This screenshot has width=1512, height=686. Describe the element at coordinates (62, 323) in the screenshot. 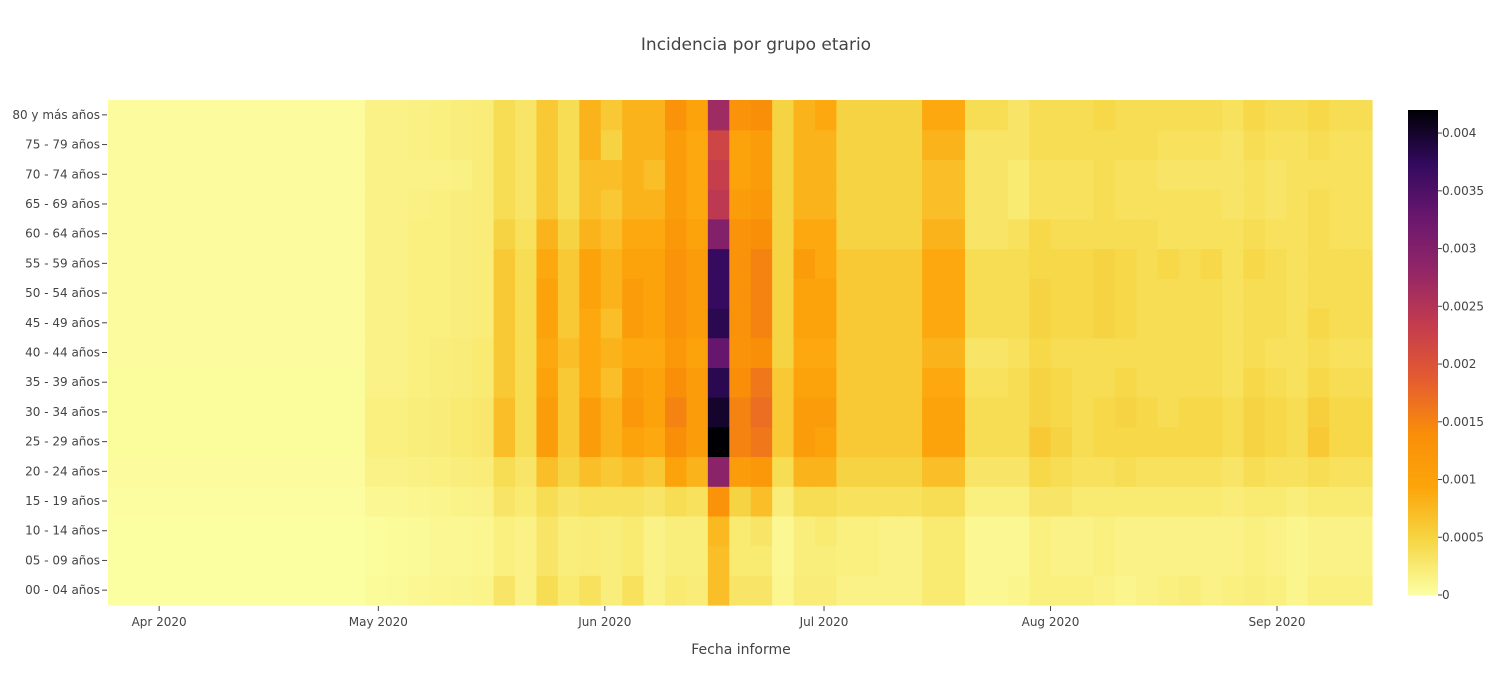

I see `y-tick-label: 45 - 49 años` at that location.